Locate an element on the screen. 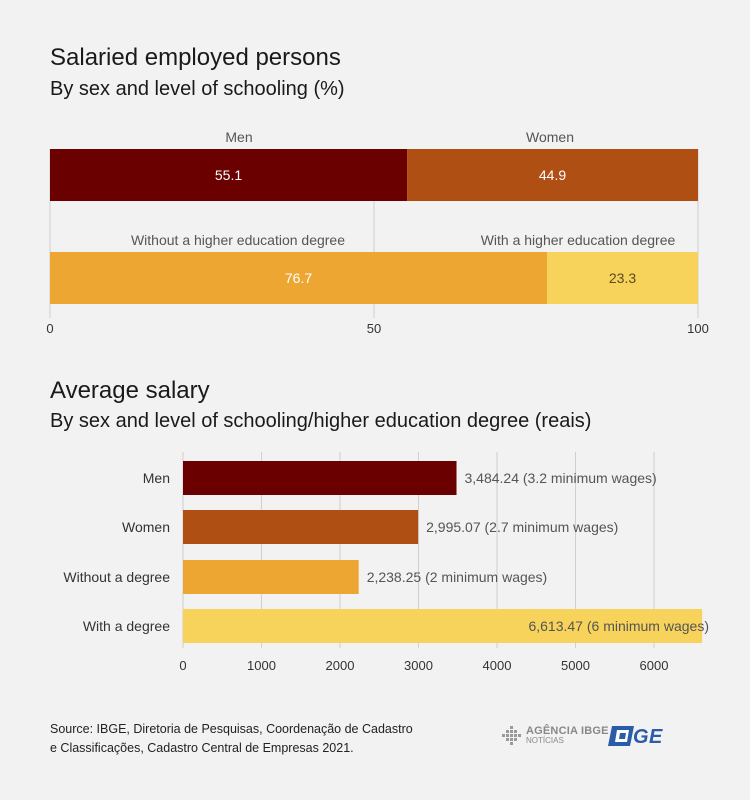 The width and height of the screenshot is (750, 800). chart2-tick-label: 5000 is located at coordinates (575, 665).